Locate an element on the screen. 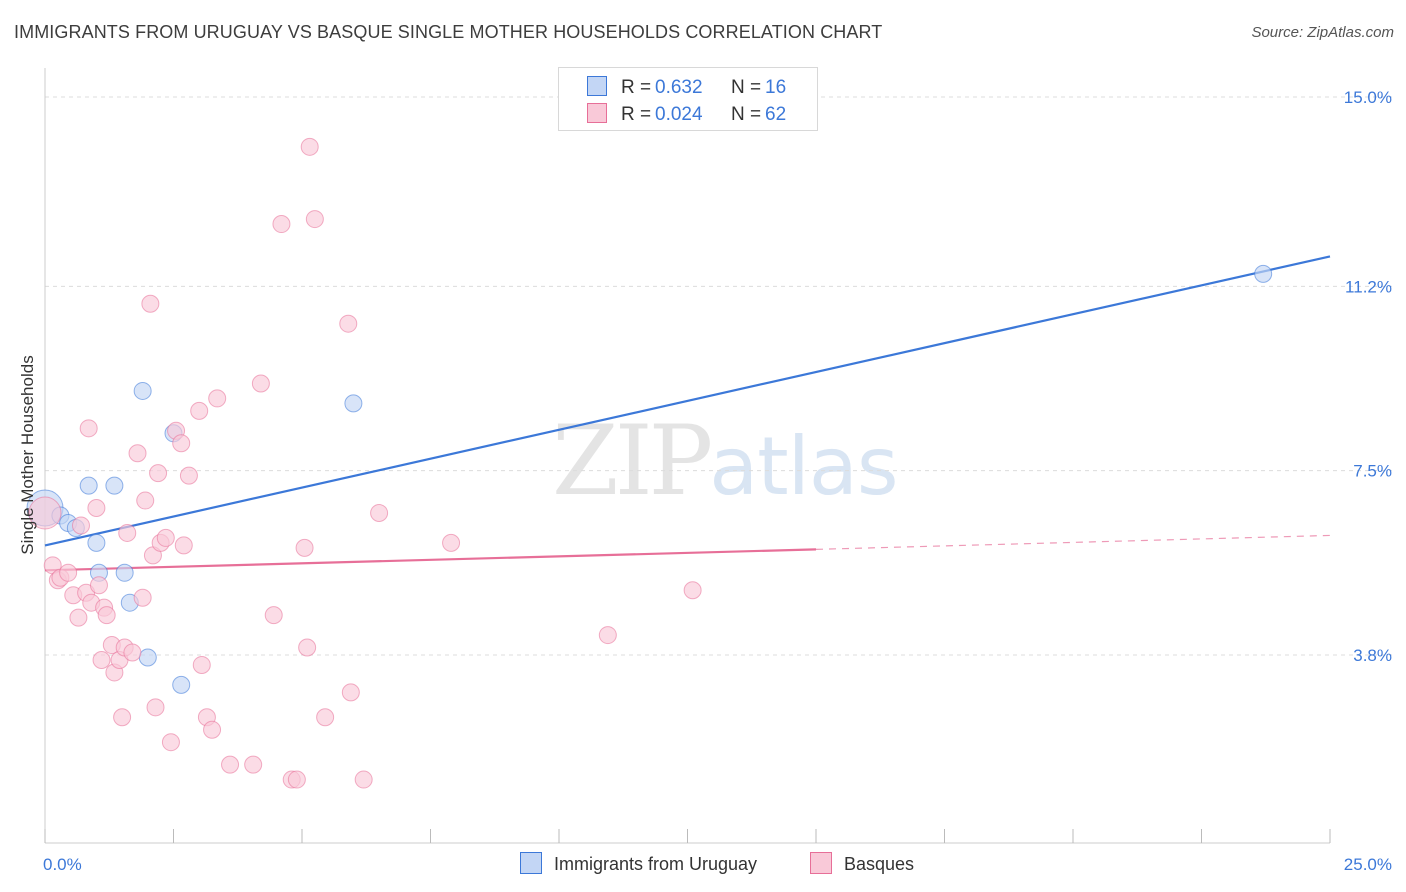  bottom-legend-label: Basques is located at coordinates (879, 864).